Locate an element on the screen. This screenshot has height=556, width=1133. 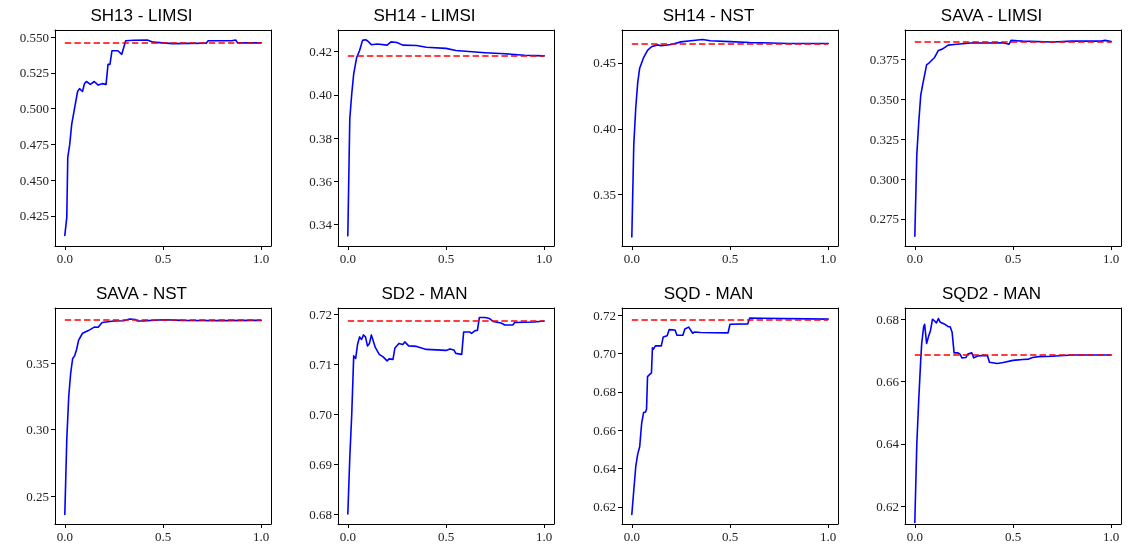
chart-title: SAVA - NST is located at coordinates (141, 293).